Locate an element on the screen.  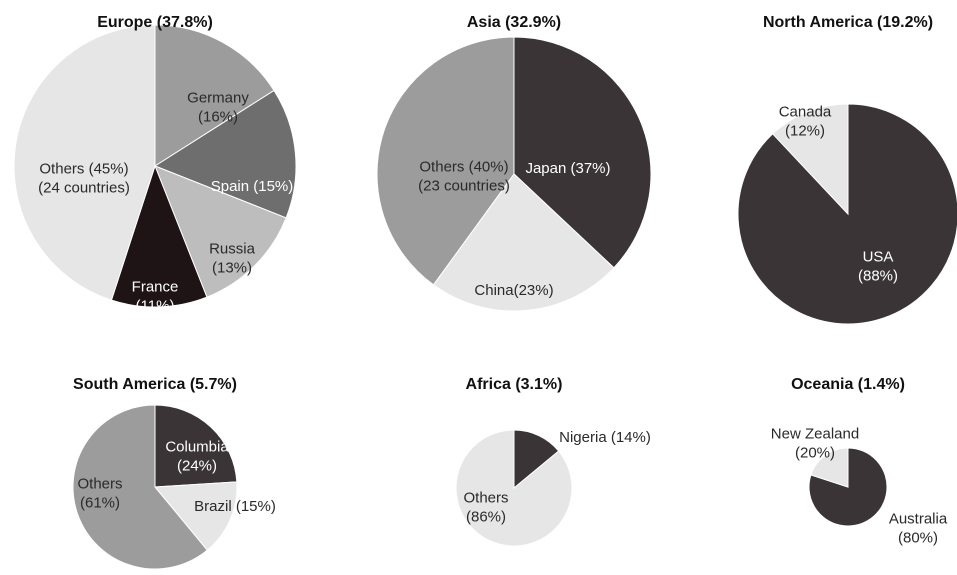
pie-slice-germany is located at coordinates (214, 95).